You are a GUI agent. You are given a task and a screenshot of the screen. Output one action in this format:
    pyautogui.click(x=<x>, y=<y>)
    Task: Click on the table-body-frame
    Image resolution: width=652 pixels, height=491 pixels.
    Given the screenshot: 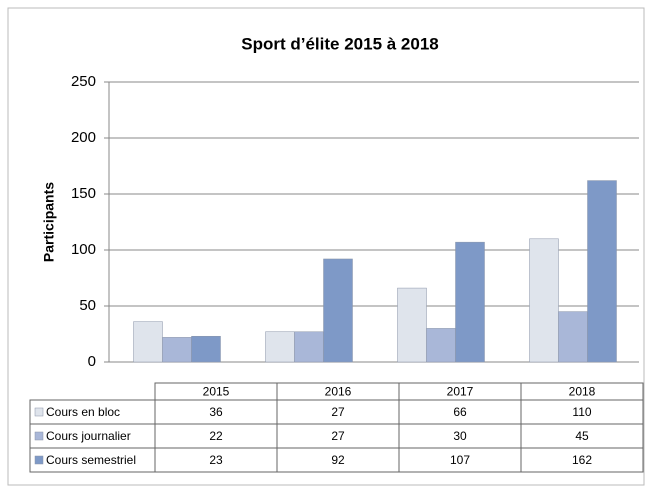 What is the action you would take?
    pyautogui.click(x=336, y=436)
    